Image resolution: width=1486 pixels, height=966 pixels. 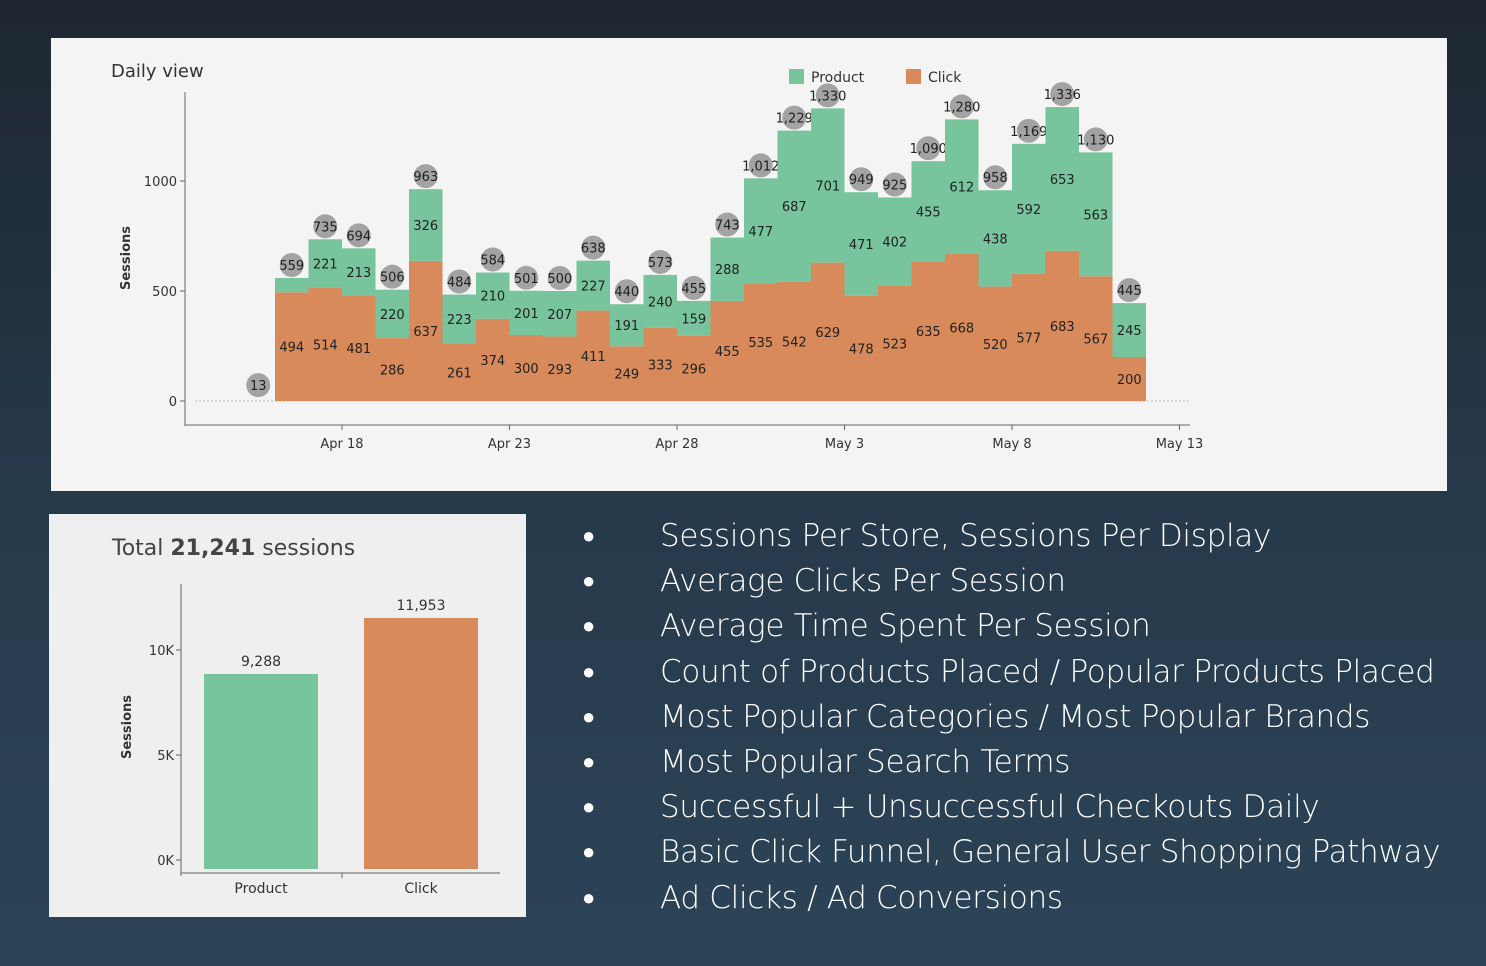 I want to click on product-value-label: 471, so click(x=861, y=245).